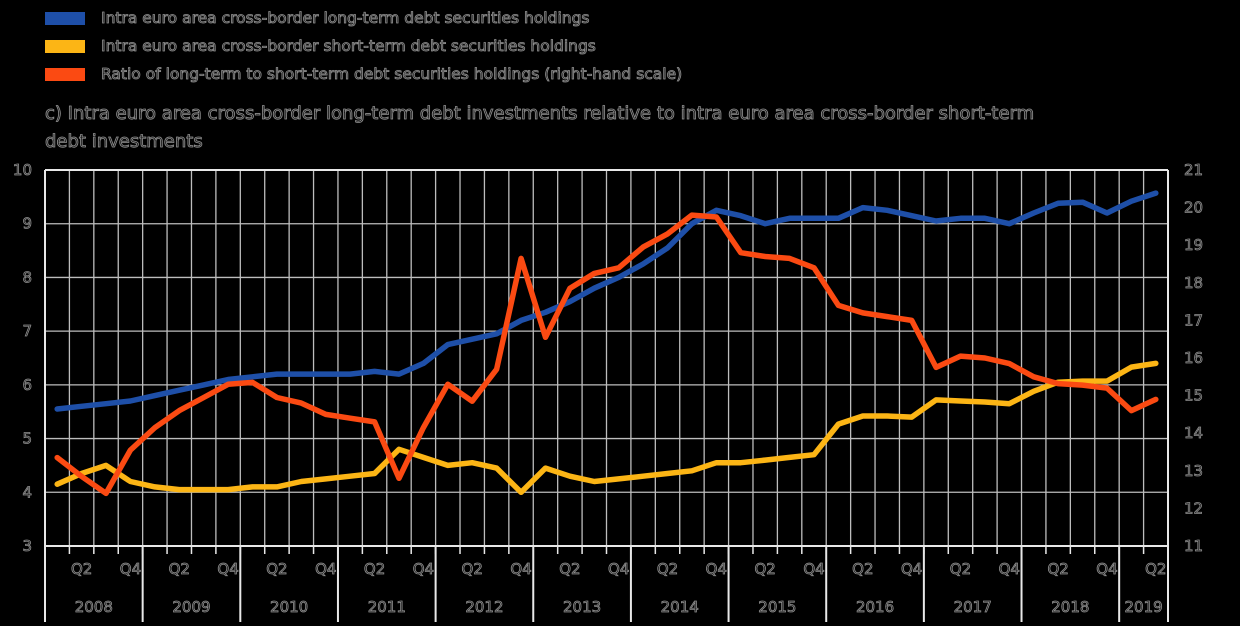  What do you see at coordinates (1193, 170) in the screenshot?
I see `svg-text: 21` at bounding box center [1193, 170].